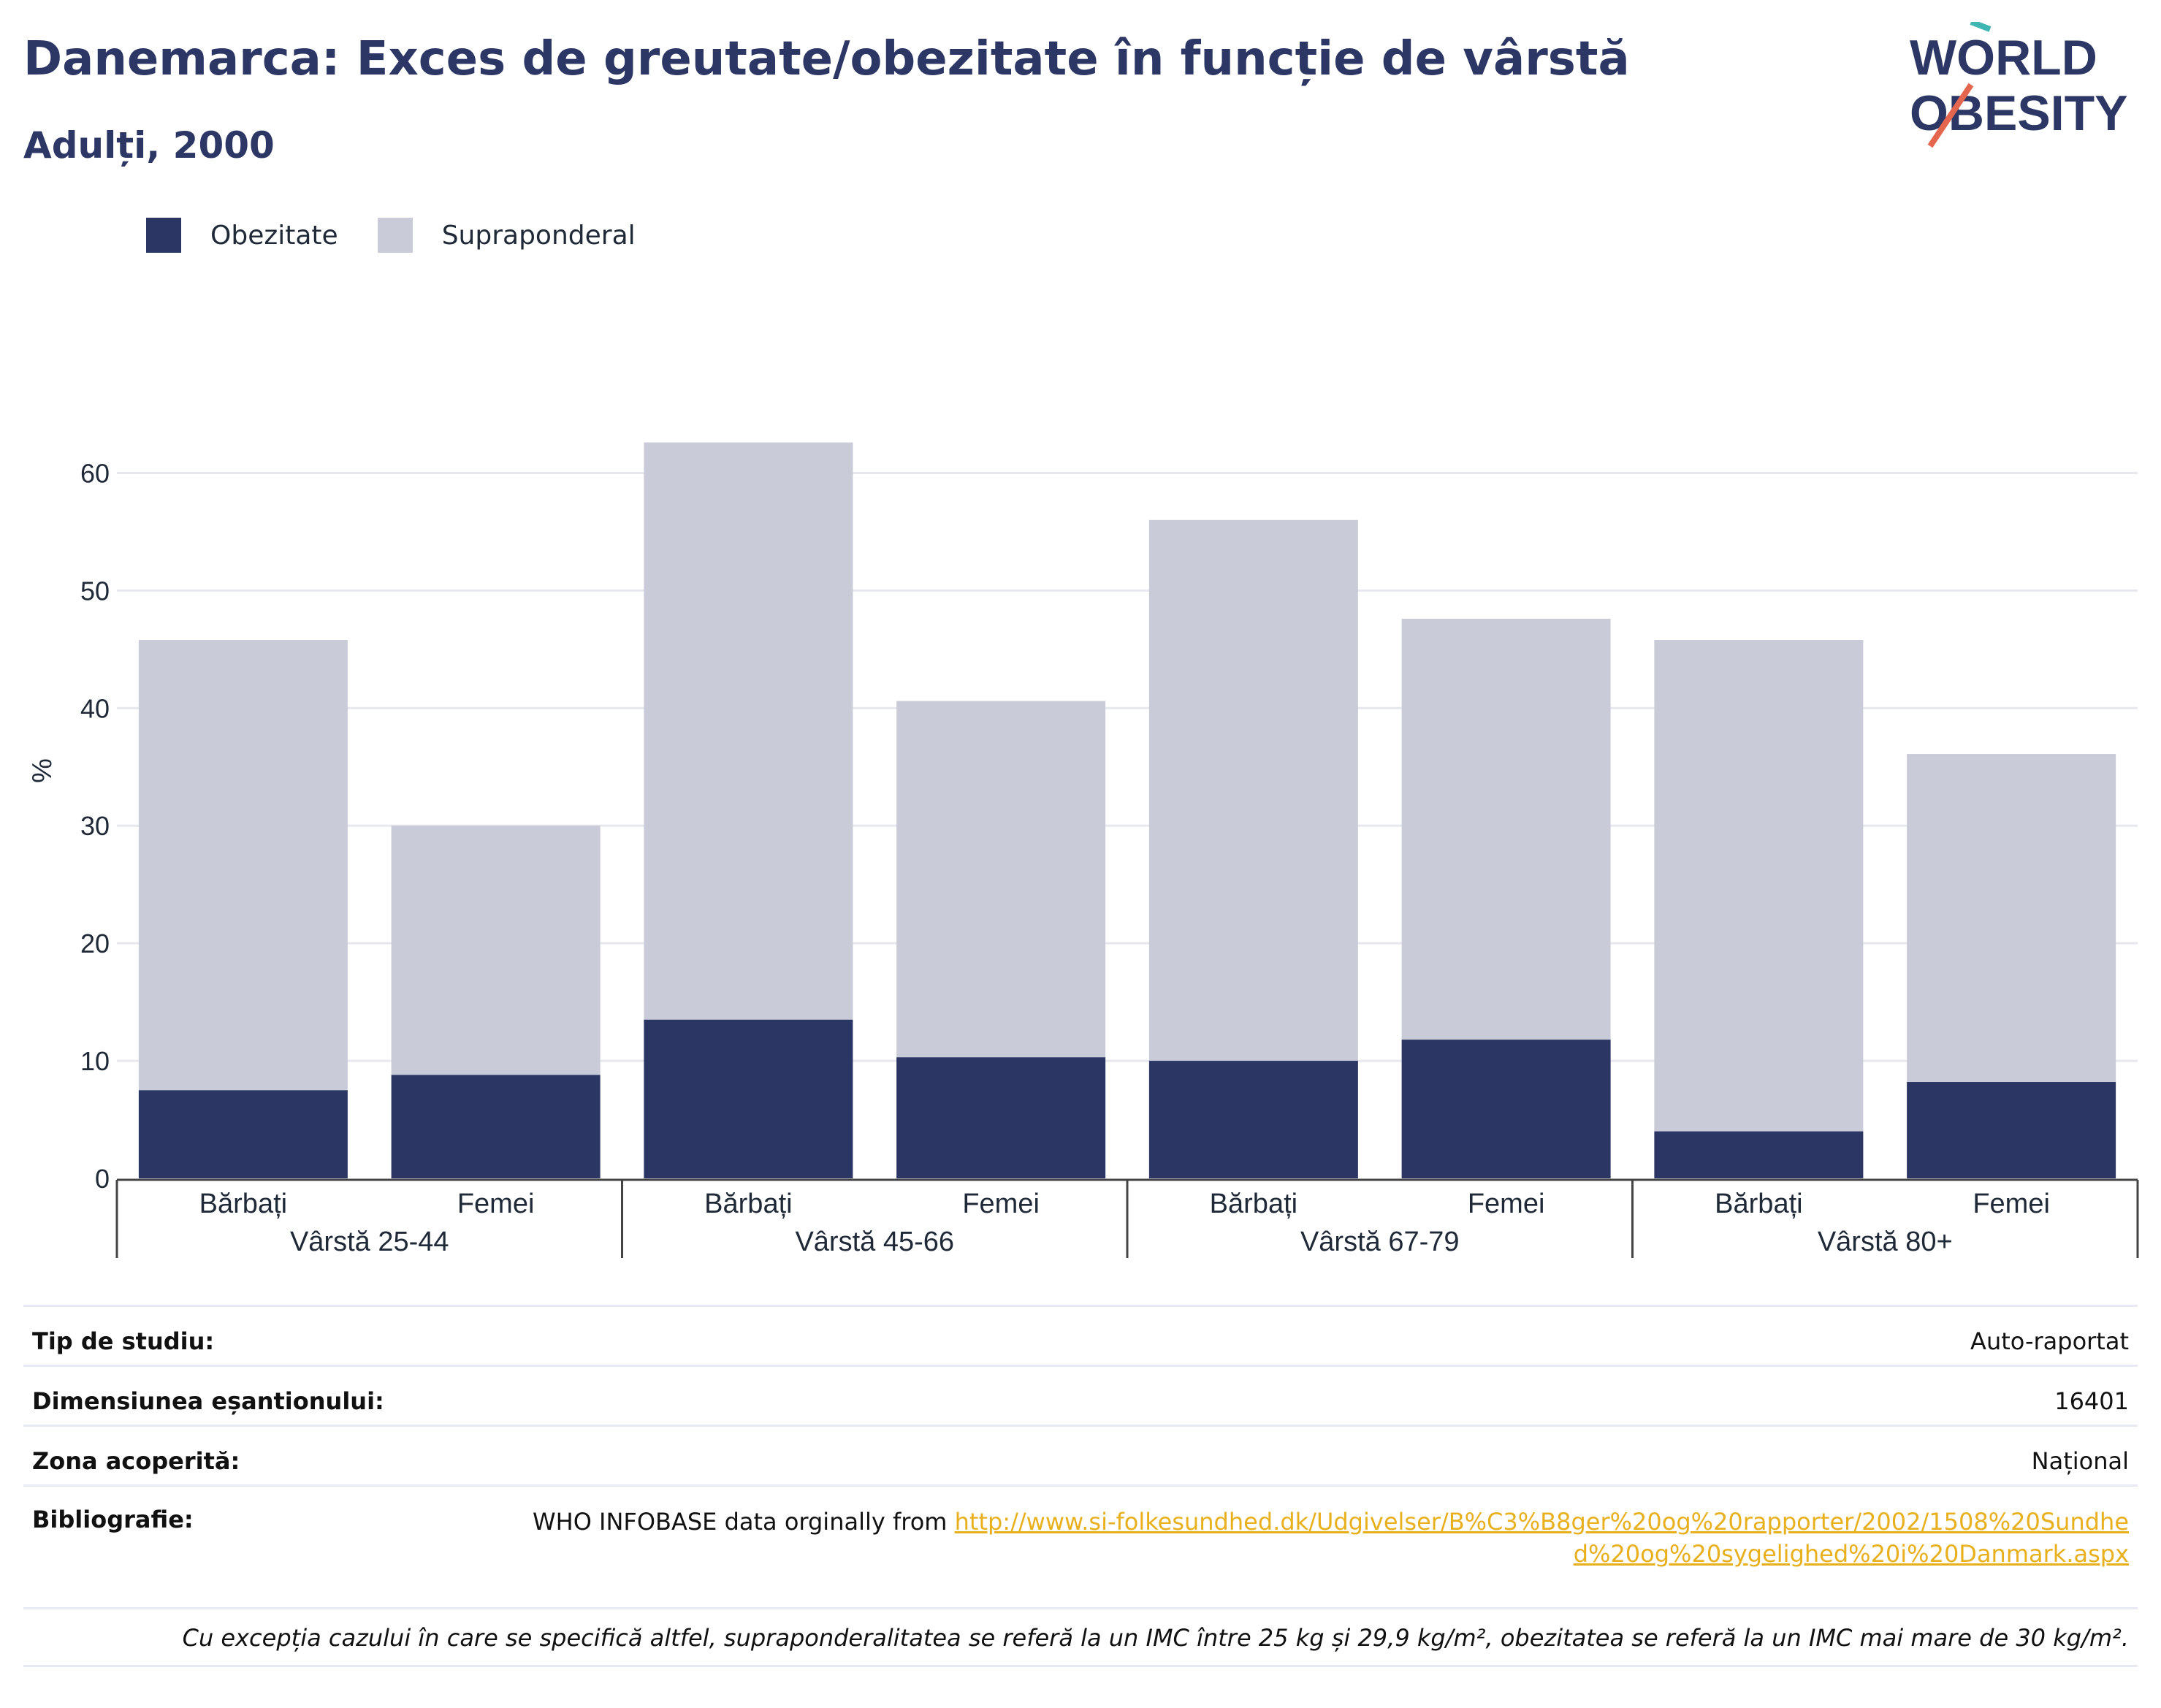 The height and width of the screenshot is (1708, 2161). Describe the element at coordinates (369, 1242) in the screenshot. I see `group-label: Vârstă 25-44` at that location.